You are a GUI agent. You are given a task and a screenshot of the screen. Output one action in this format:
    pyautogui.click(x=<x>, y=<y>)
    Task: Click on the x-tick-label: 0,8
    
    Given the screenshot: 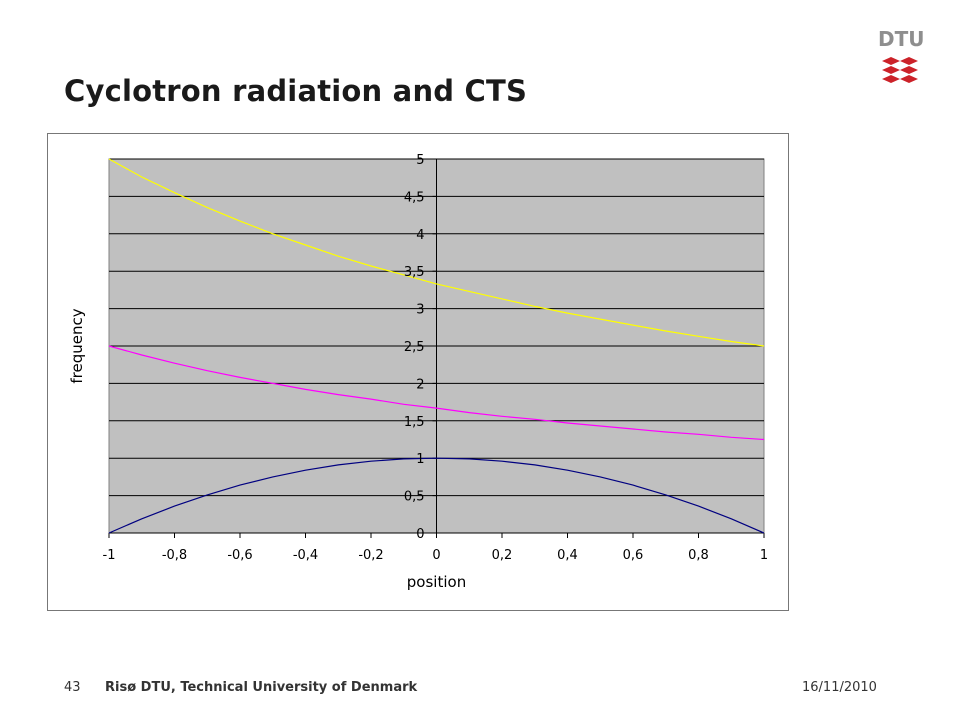 What is the action you would take?
    pyautogui.click(x=698, y=555)
    